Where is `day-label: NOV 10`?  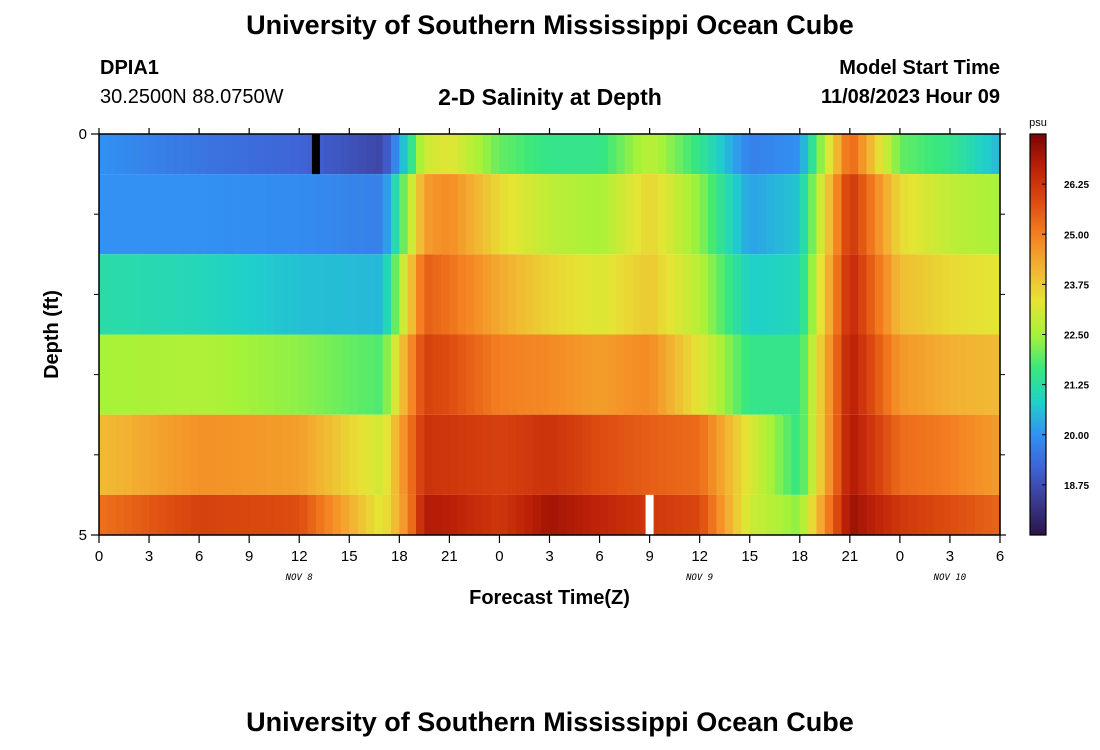 day-label: NOV 10 is located at coordinates (950, 578).